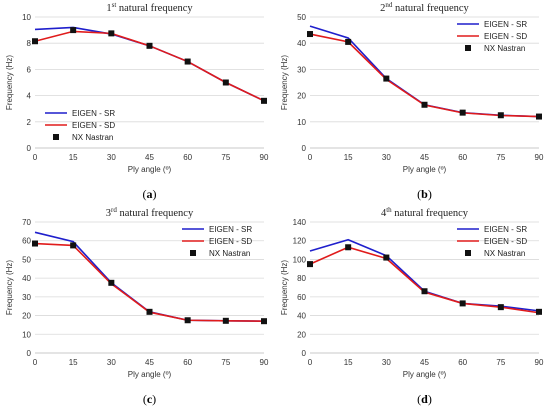 The width and height of the screenshot is (550, 410). Describe the element at coordinates (389, 5) in the screenshot. I see `chart-title-superscript: nd` at that location.